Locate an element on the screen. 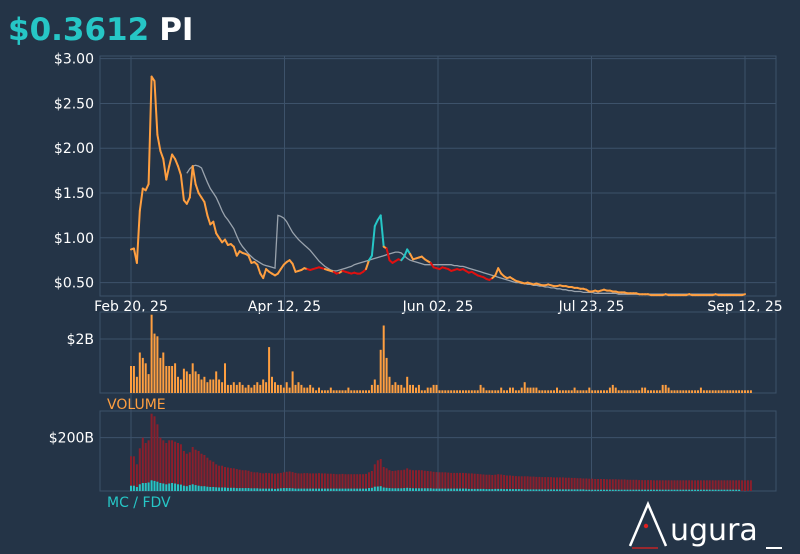  volume-bars is located at coordinates (441, 353).